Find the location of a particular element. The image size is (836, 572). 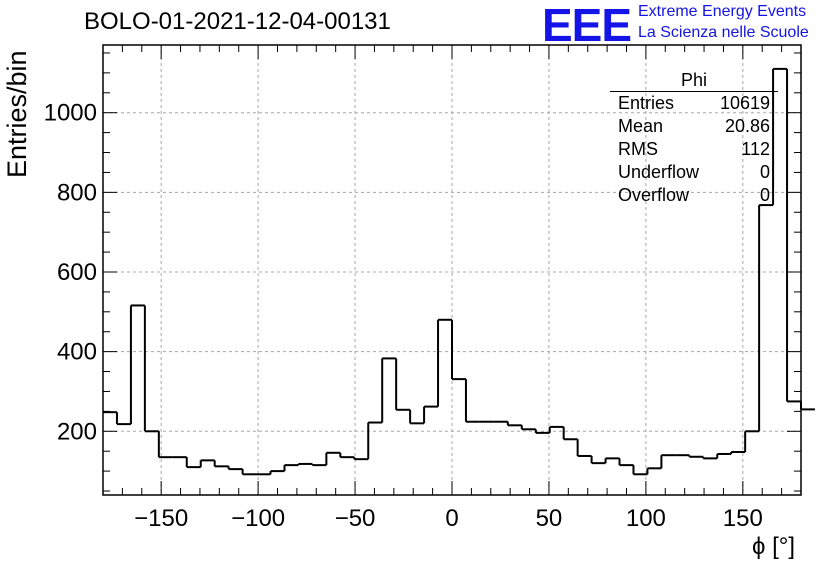

eee-logo: EEE is located at coordinates (587, 25).